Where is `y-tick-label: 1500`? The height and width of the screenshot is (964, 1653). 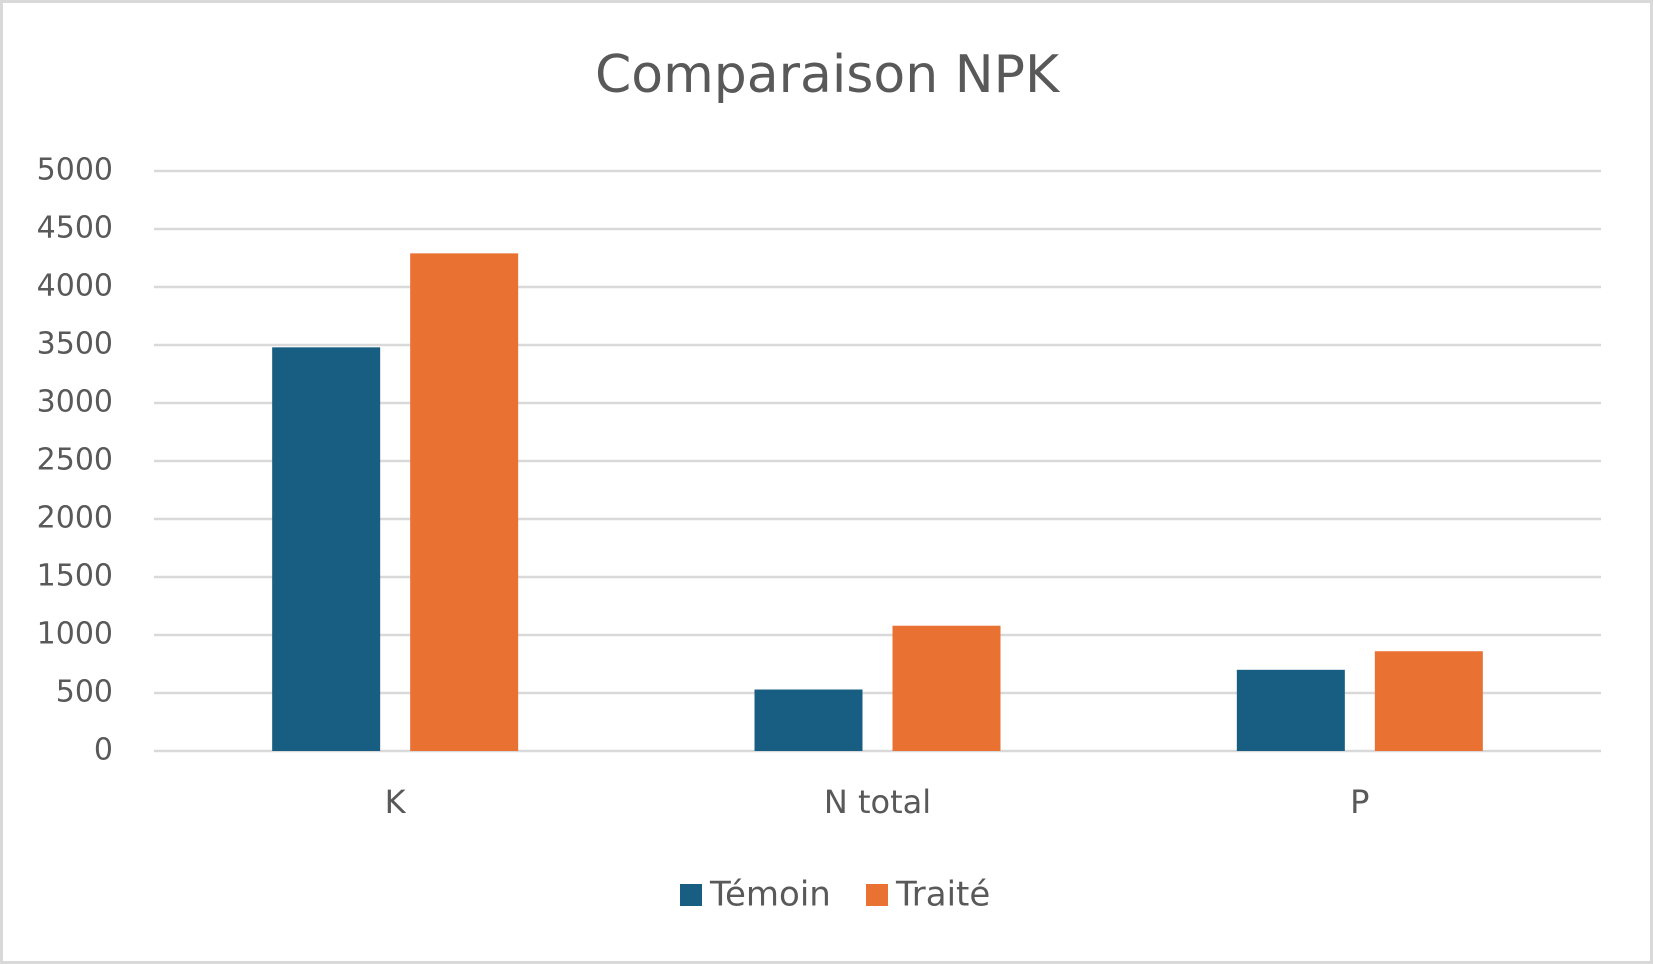
y-tick-label: 1500 is located at coordinates (75, 576).